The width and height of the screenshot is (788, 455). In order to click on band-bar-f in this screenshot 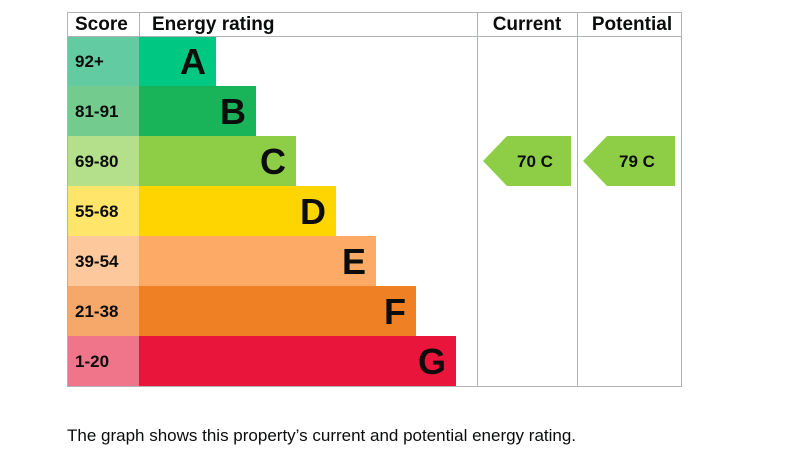, I will do `click(277, 311)`.